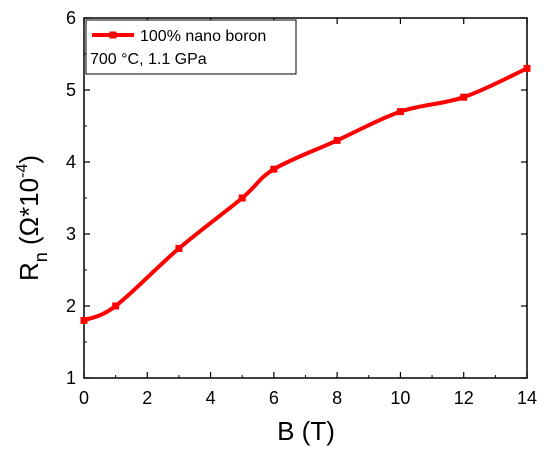 Image resolution: width=550 pixels, height=450 pixels. I want to click on y-axis-title-close: ), so click(29, 159).